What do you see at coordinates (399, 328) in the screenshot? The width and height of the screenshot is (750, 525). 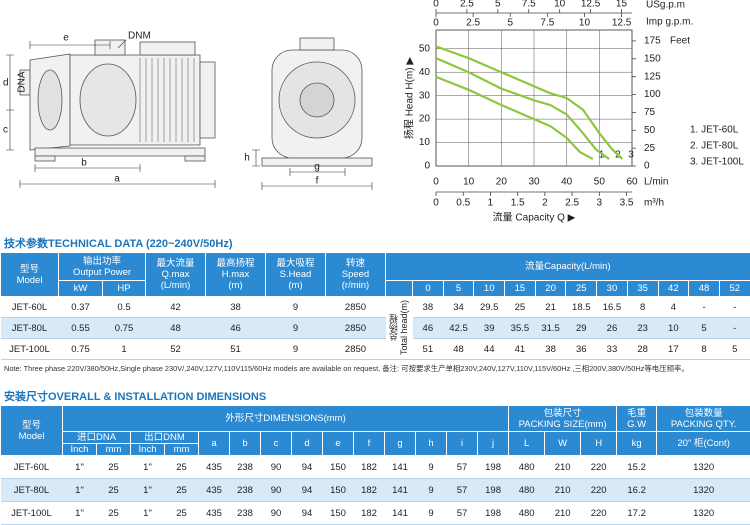 I see `label-cell: 总扬程 Total head(m)` at bounding box center [399, 328].